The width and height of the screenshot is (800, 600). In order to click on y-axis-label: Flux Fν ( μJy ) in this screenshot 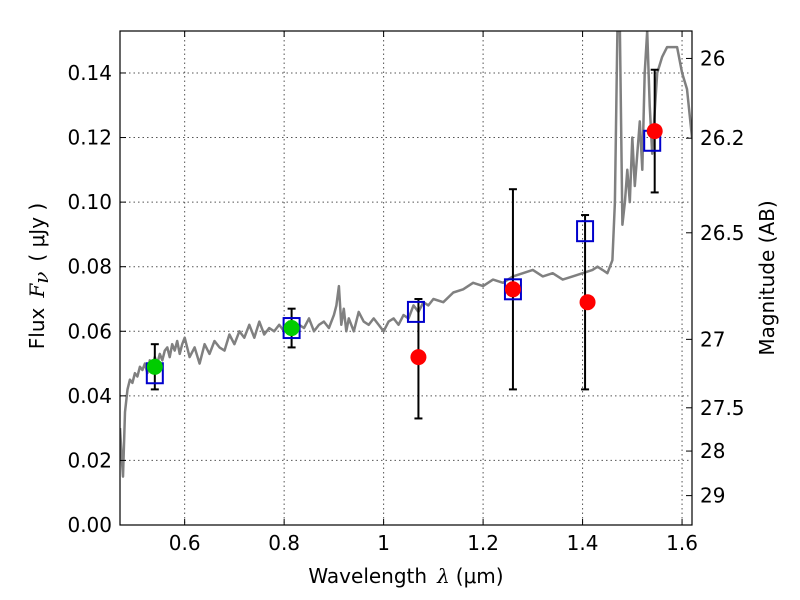, I will do `click(39, 276)`.